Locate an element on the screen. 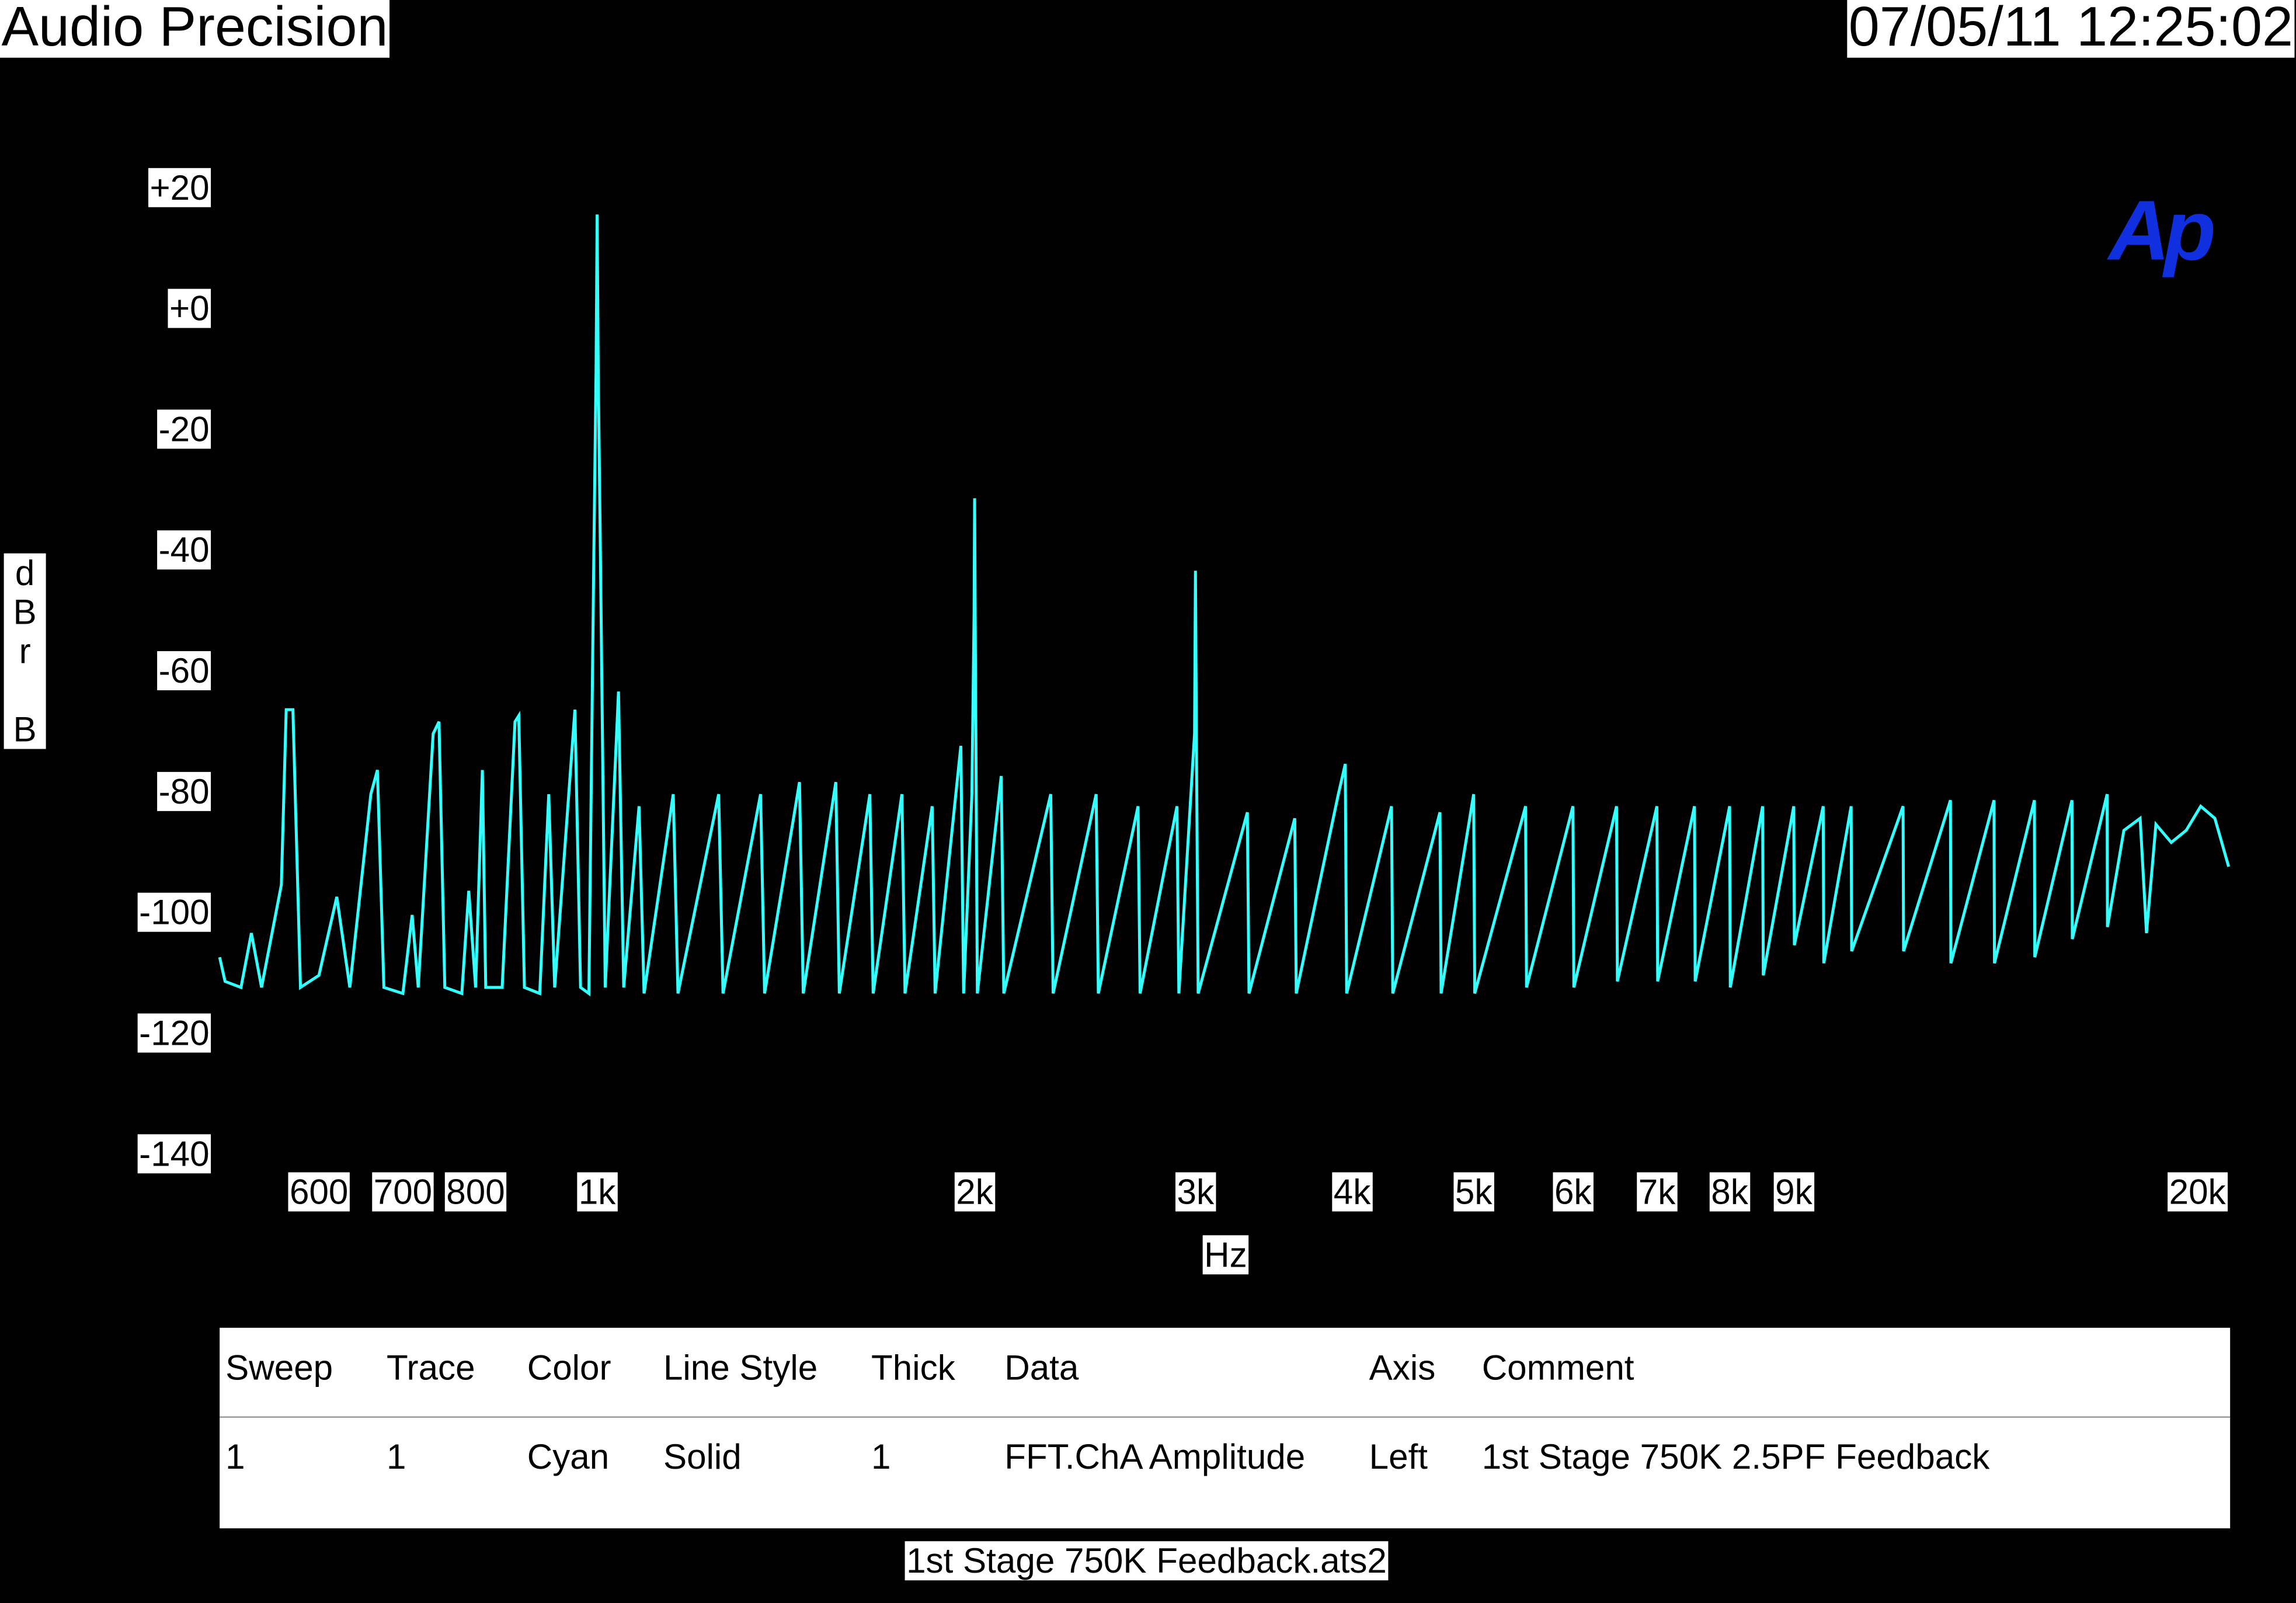 The height and width of the screenshot is (1603, 2296). x-tick-label: 8k is located at coordinates (1730, 1191).